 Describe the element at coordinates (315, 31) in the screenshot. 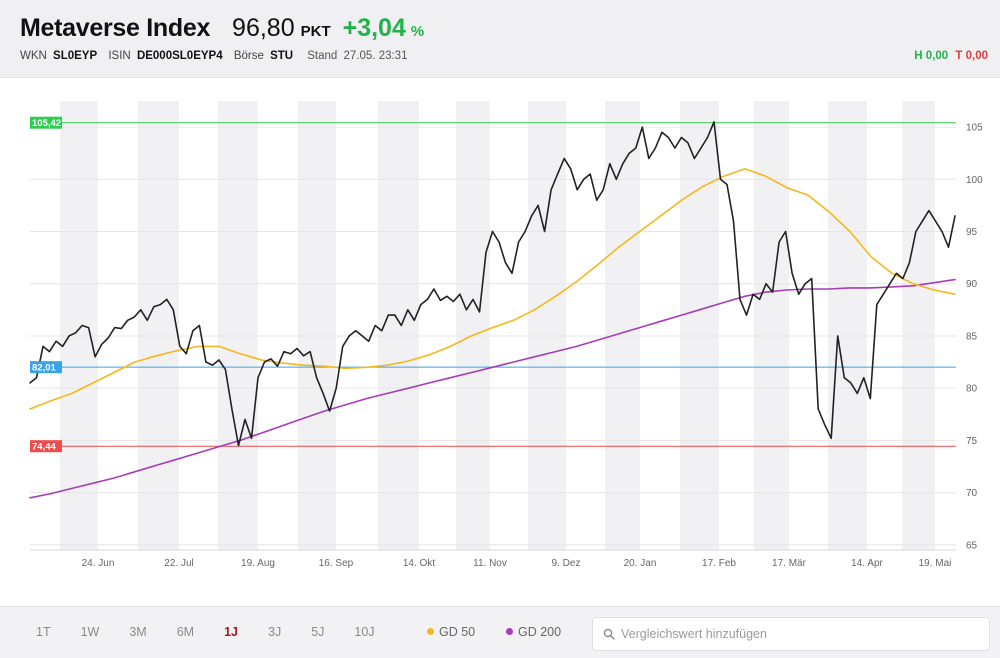

I see `price-unit: PKT` at that location.